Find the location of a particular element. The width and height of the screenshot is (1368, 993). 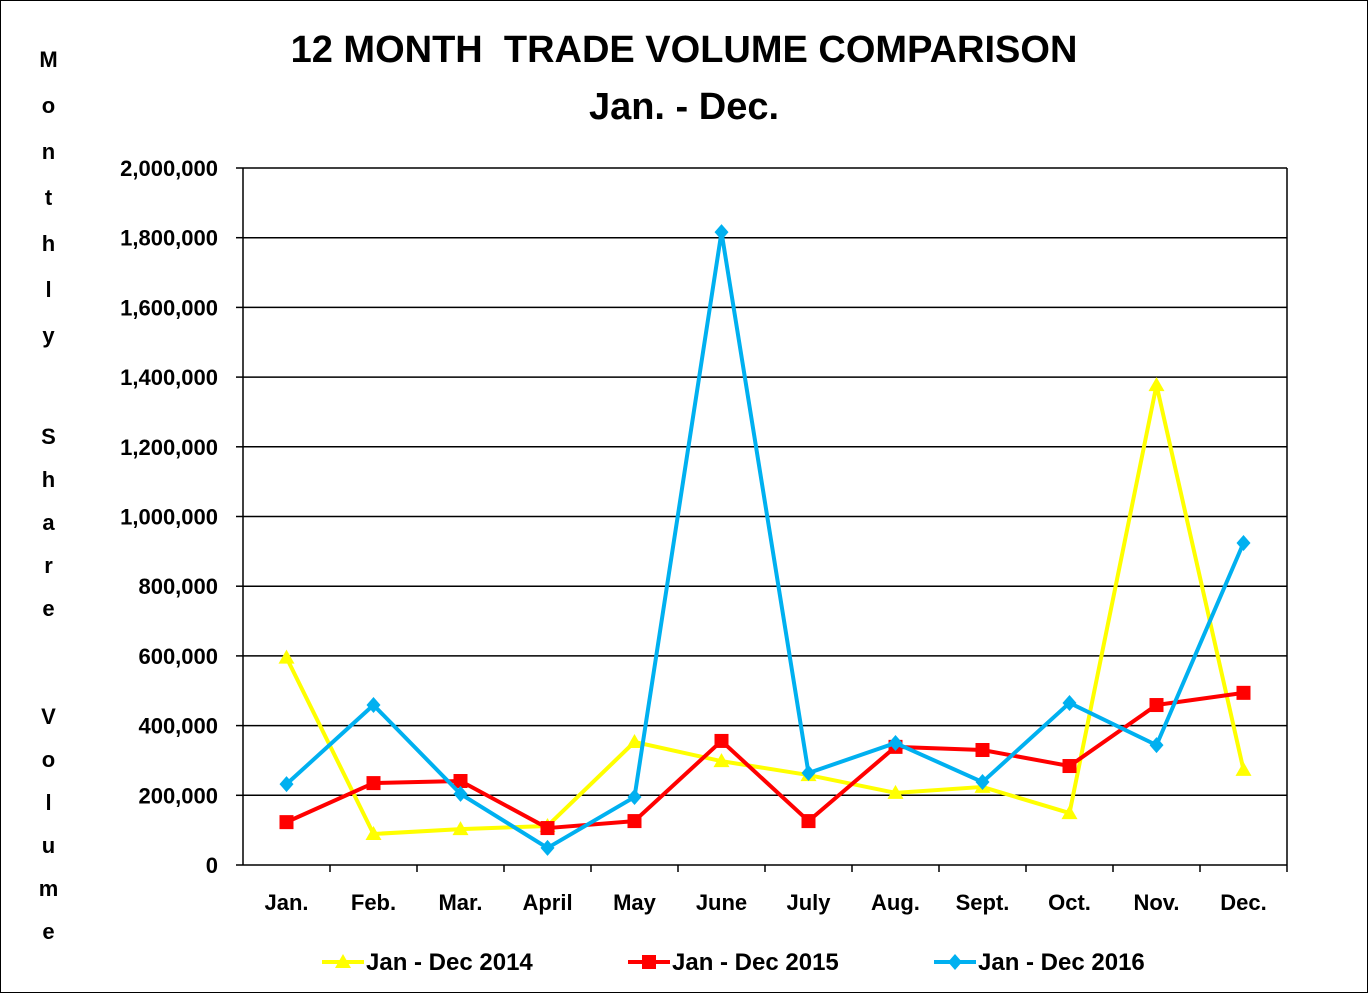

y-tick-label: 400,000 is located at coordinates (178, 726).